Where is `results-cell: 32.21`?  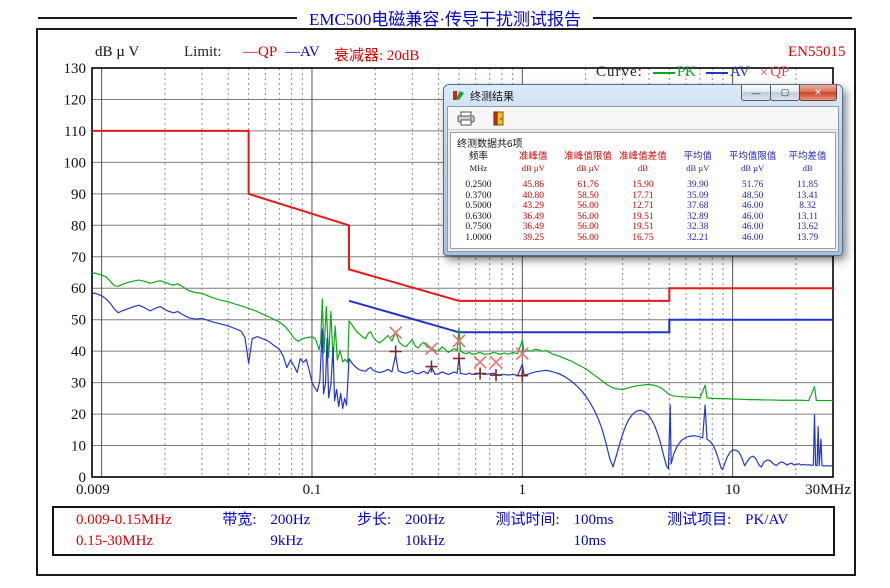 results-cell: 32.21 is located at coordinates (698, 237).